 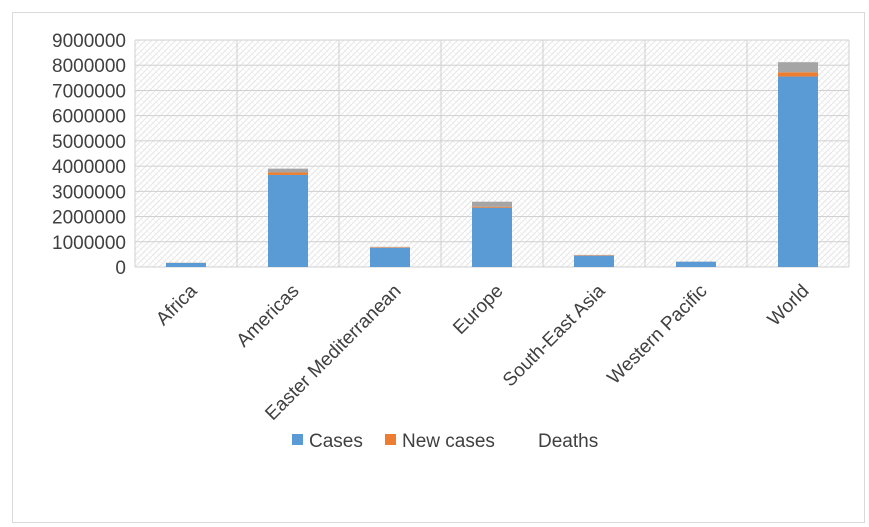 I want to click on y-tick-label: 4000000, so click(x=89, y=167).